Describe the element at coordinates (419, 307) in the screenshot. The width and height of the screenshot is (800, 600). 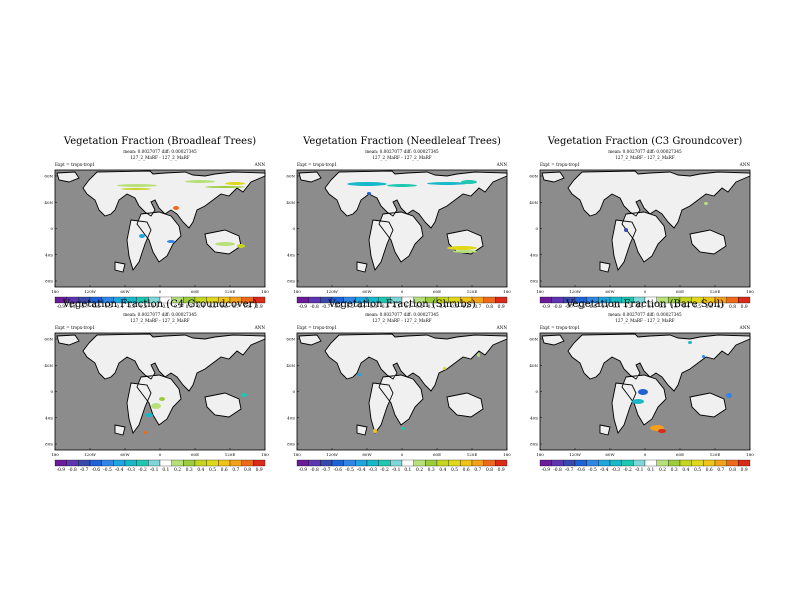
I see `colorbar-label: 0.2` at that location.